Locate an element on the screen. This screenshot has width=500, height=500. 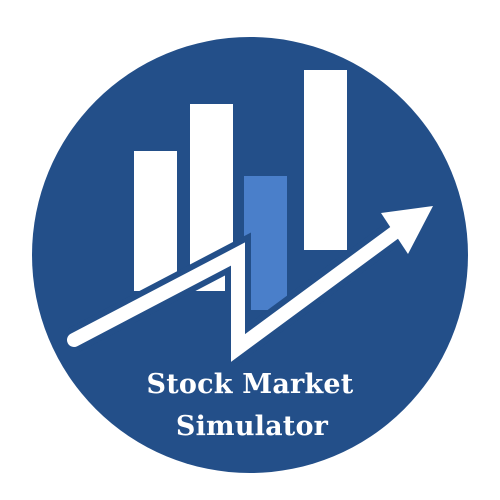
bar-3-highlight is located at coordinates (265, 243).